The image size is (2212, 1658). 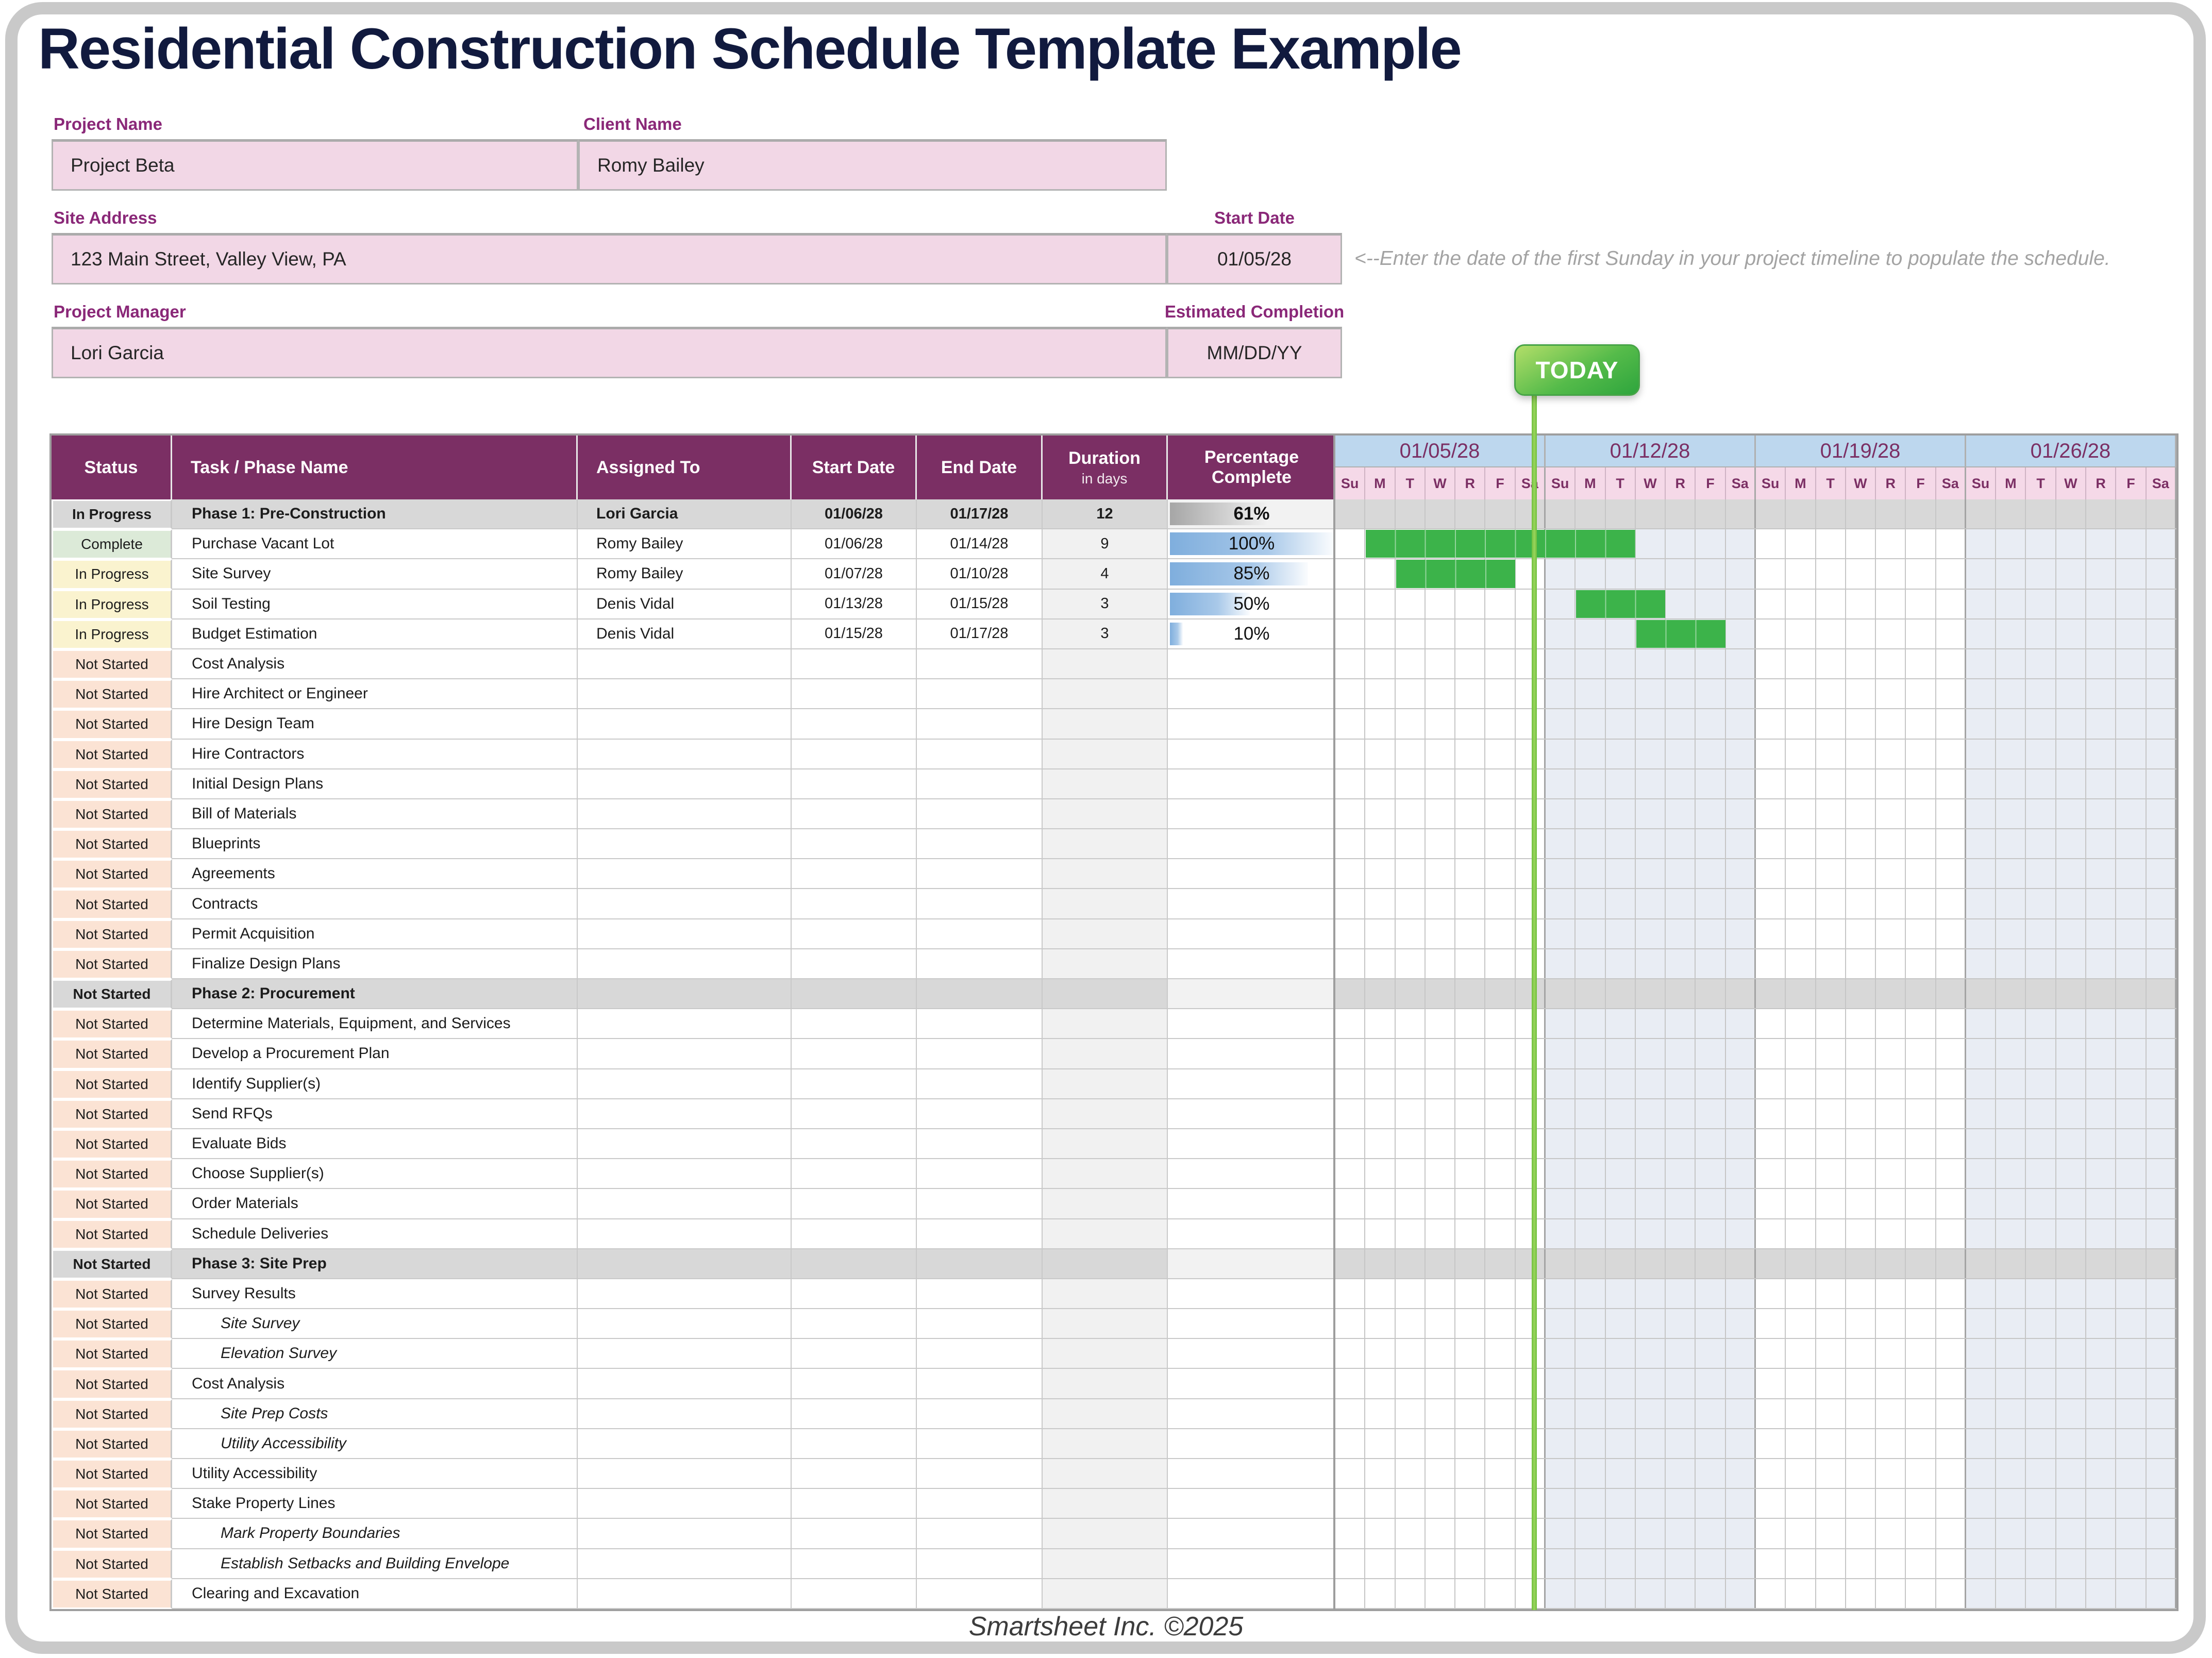 What do you see at coordinates (375, 1204) in the screenshot?
I see `task-name-cell: Order Materials` at bounding box center [375, 1204].